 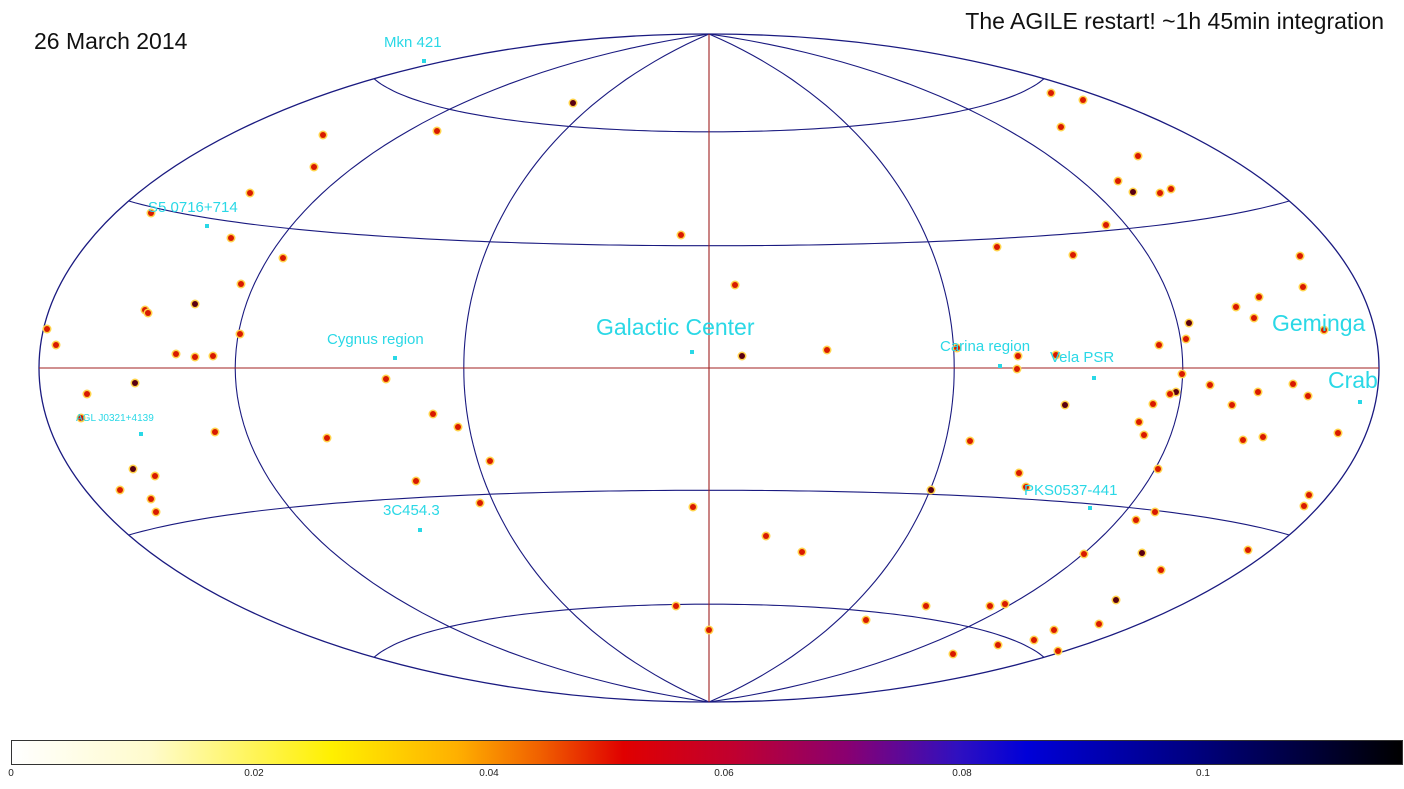 What do you see at coordinates (724, 773) in the screenshot?
I see `colorbar-tick: 0.06` at bounding box center [724, 773].